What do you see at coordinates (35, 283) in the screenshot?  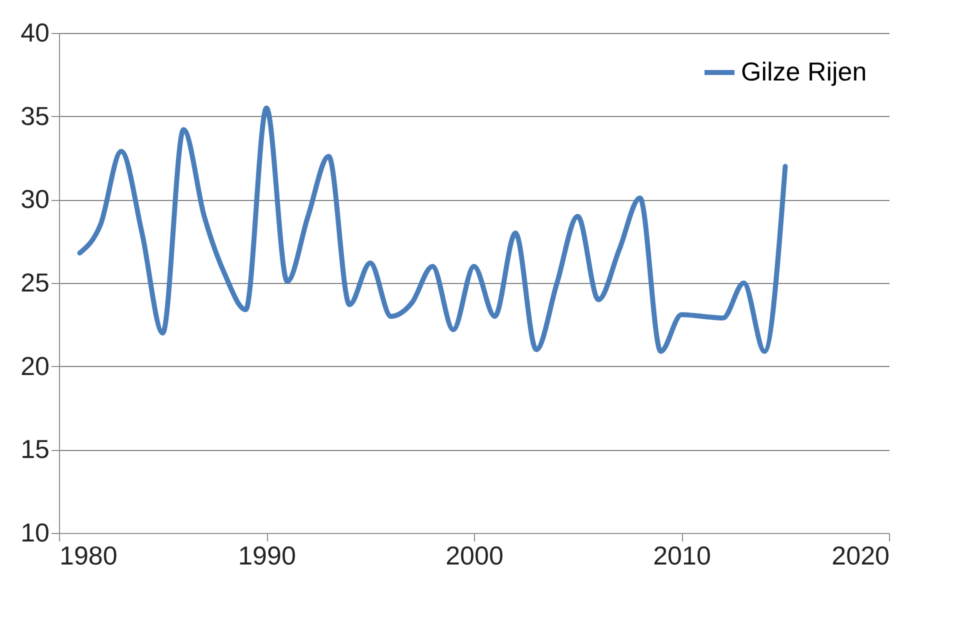 I see `y-tick-label: 25` at bounding box center [35, 283].